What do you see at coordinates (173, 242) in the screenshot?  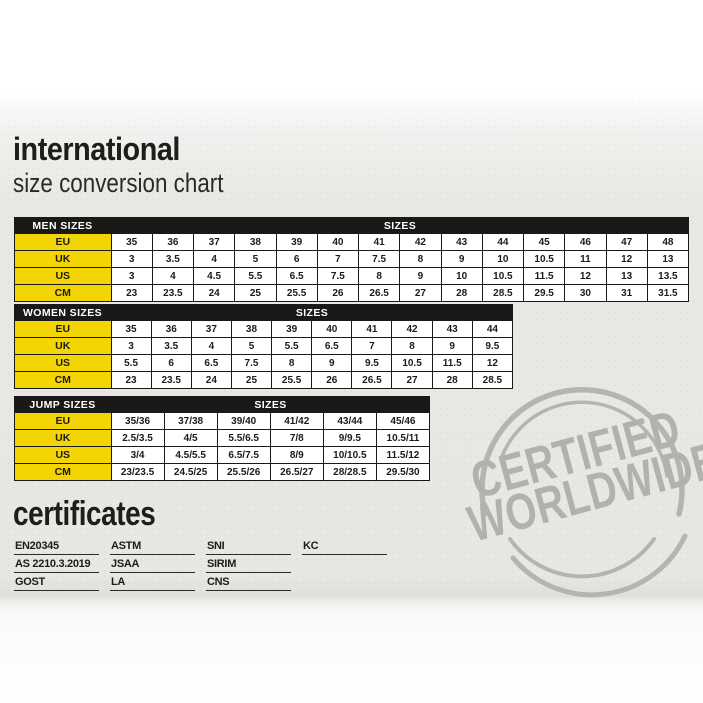 I see `size-value-cell: 36` at bounding box center [173, 242].